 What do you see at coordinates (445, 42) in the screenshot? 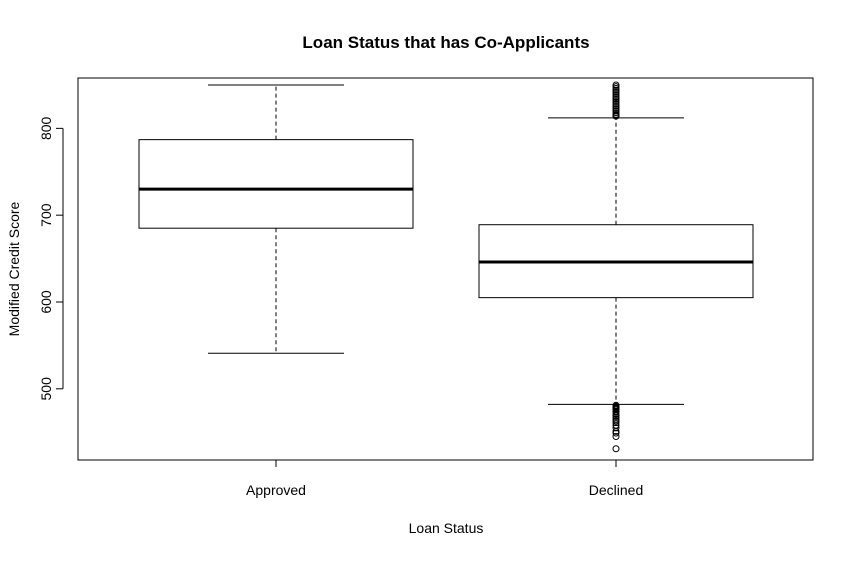
I see `chart-title: Loan Status that has Co-Applicants` at bounding box center [445, 42].